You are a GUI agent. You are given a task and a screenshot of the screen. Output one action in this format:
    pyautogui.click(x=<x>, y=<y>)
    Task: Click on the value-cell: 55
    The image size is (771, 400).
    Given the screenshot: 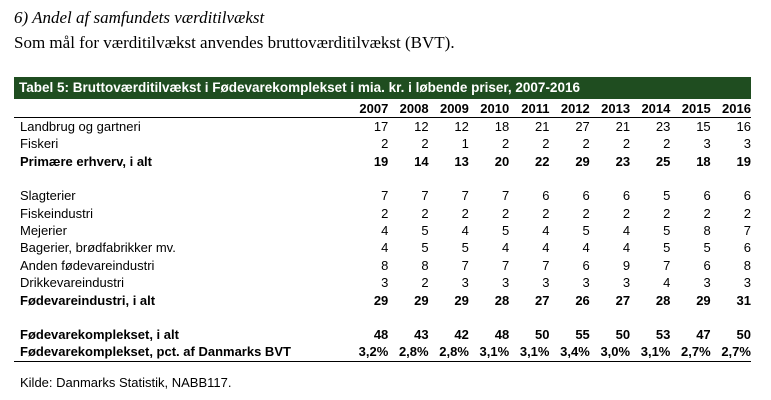 What is the action you would take?
    pyautogui.click(x=582, y=334)
    